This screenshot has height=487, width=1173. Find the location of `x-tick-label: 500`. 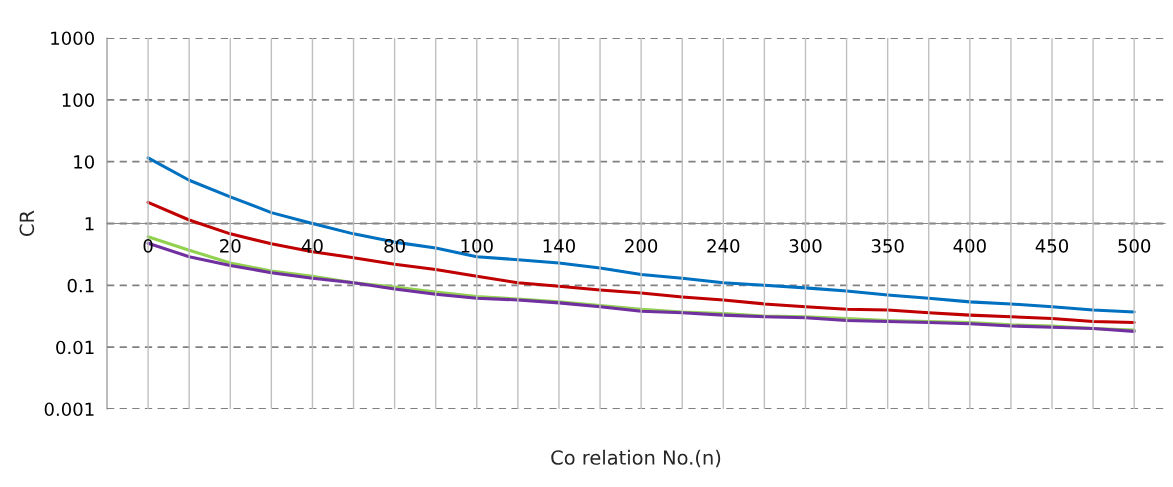

x-tick-label: 500 is located at coordinates (1134, 246).